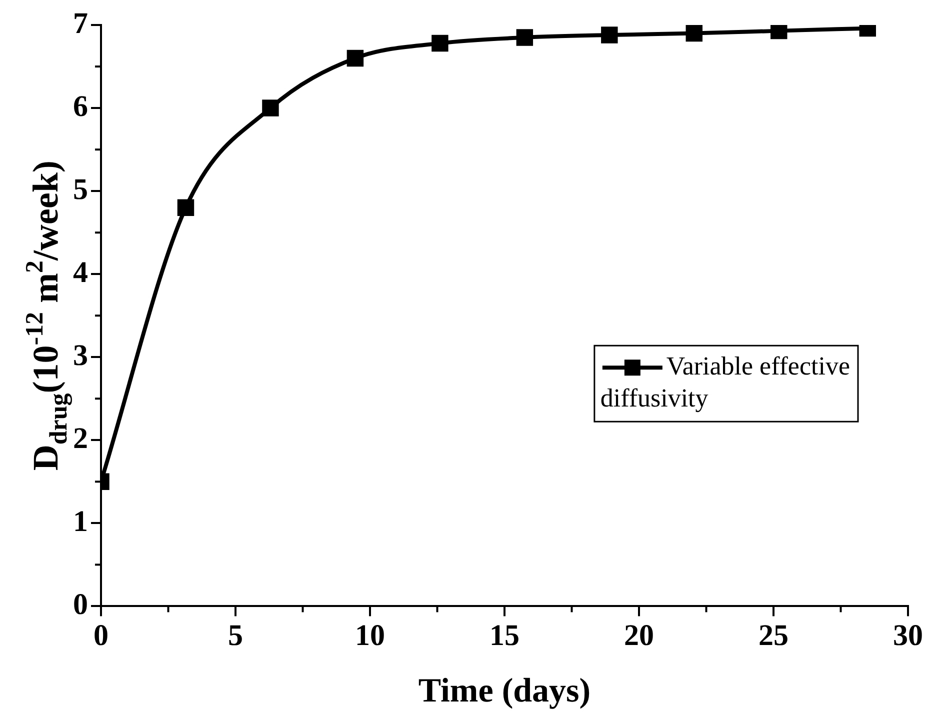 Image resolution: width=933 pixels, height=727 pixels. What do you see at coordinates (370, 635) in the screenshot?
I see `x-tick-label: 10` at bounding box center [370, 635].